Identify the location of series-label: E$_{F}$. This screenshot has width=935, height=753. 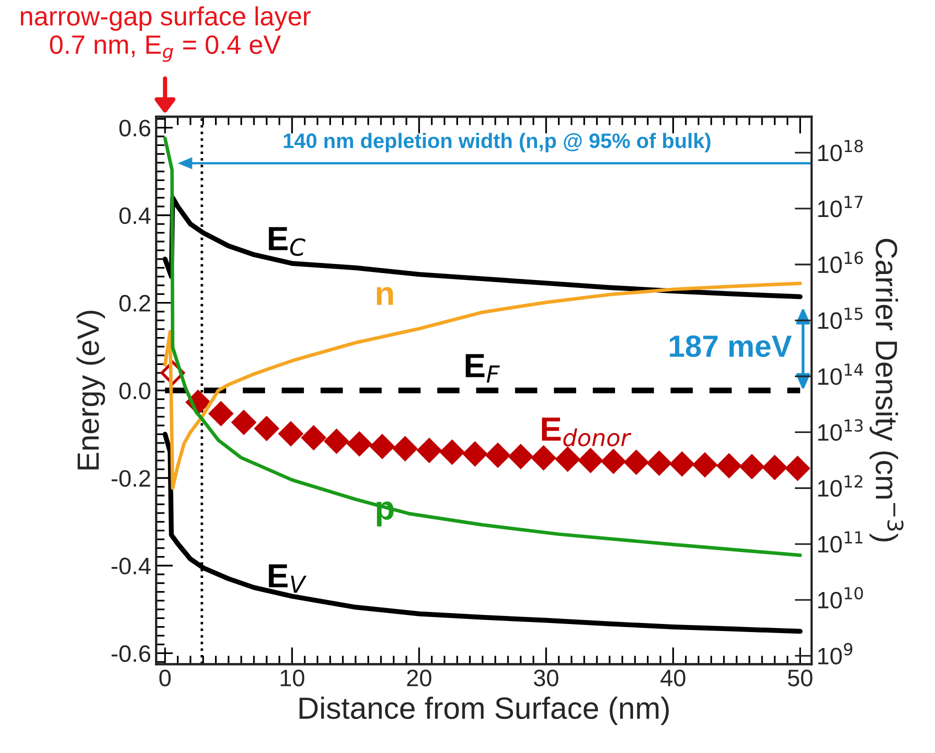
(483, 368).